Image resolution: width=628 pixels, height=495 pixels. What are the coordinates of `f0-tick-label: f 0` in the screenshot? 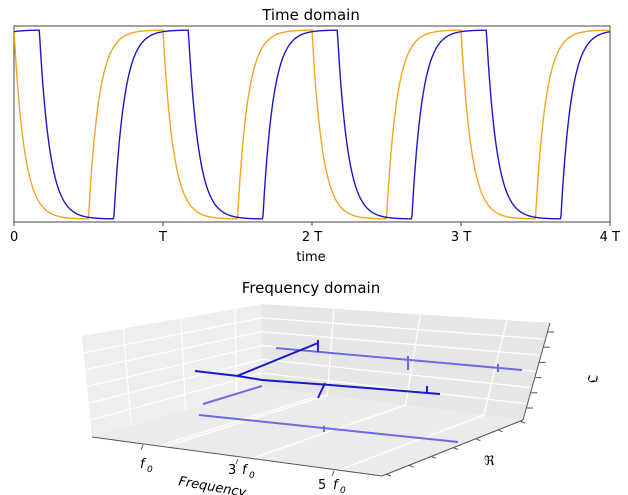 It's located at (146, 466).